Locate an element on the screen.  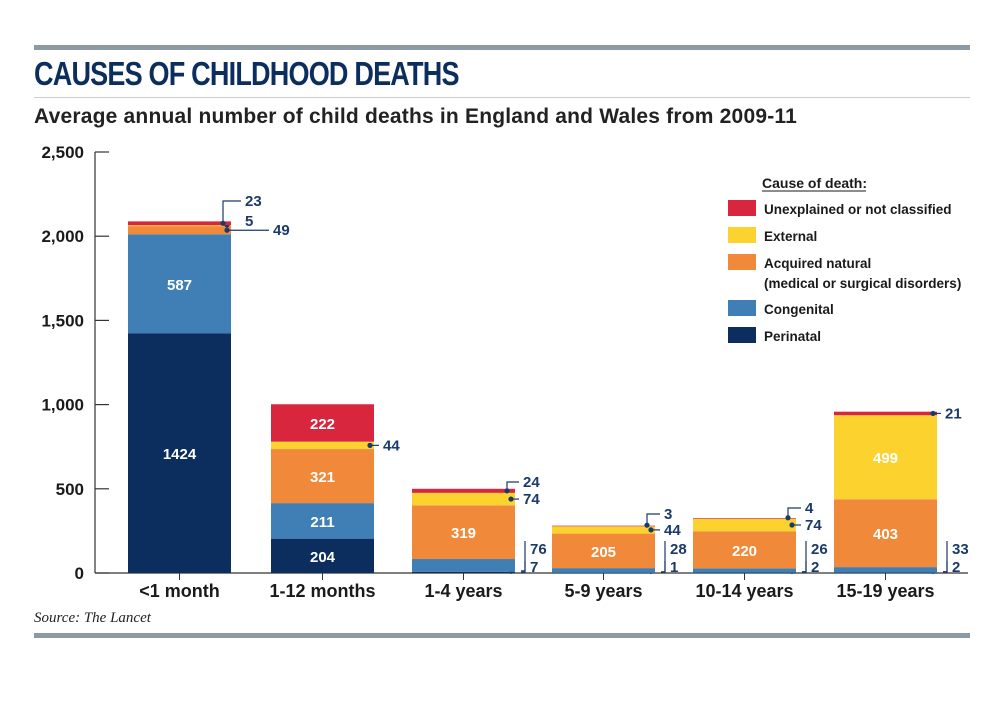
x-category-label: <1 month is located at coordinates (179, 591).